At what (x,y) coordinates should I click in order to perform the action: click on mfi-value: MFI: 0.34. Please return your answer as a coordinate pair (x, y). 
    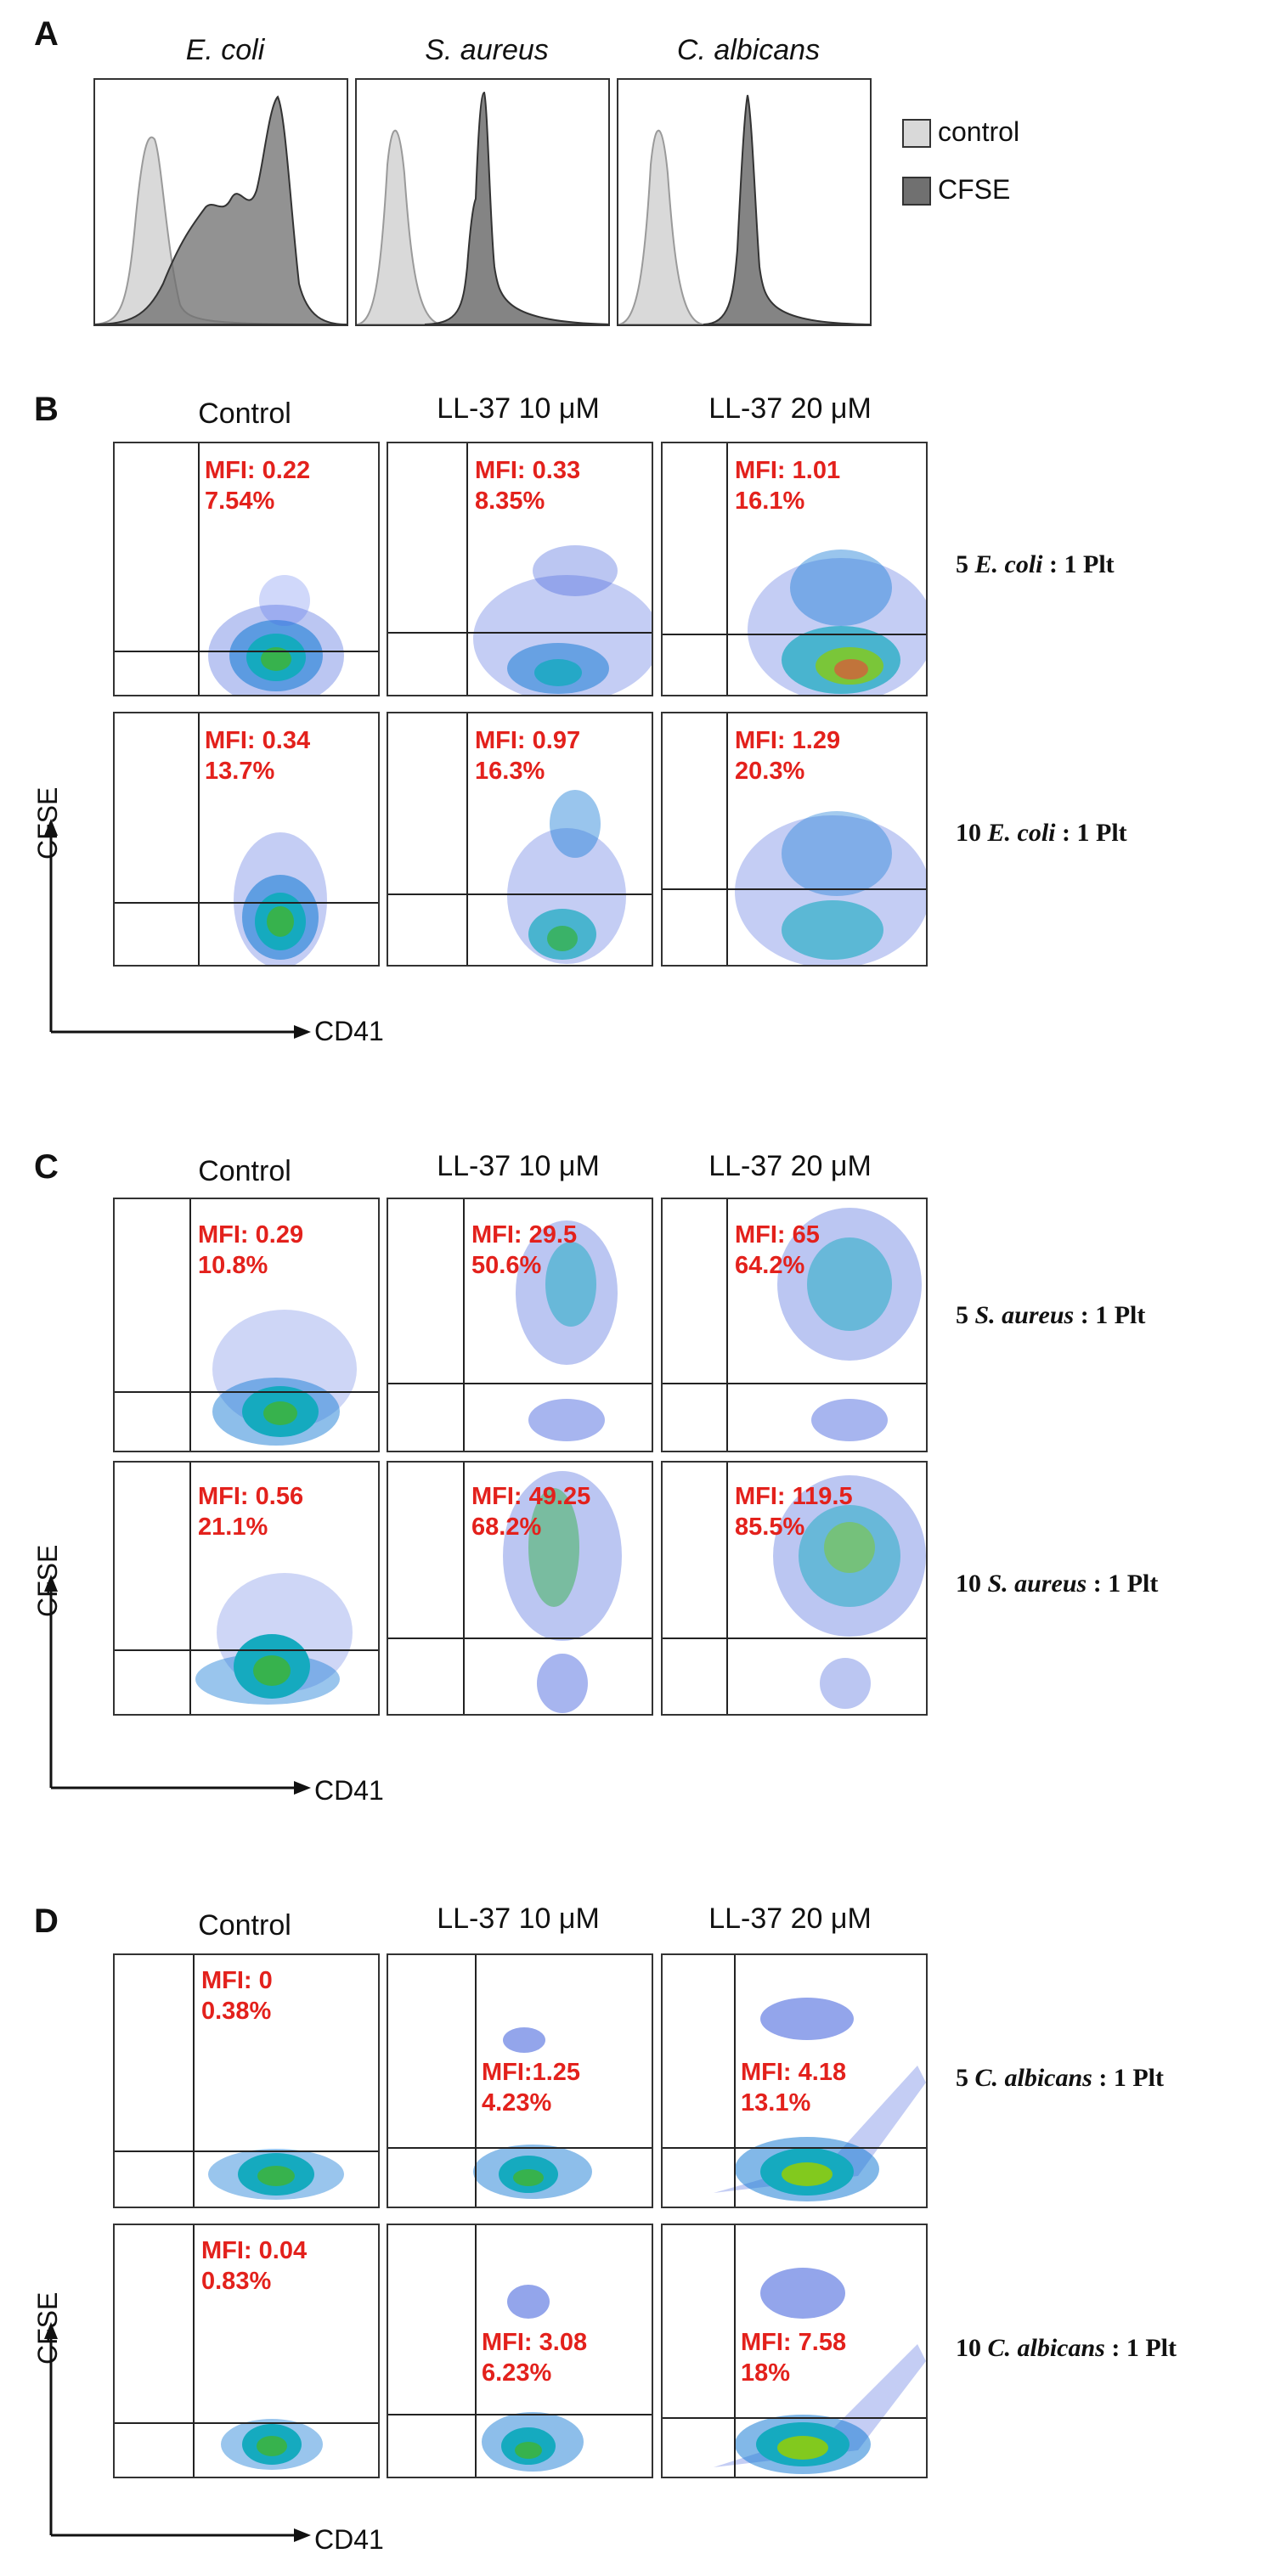
    Looking at the image, I should click on (258, 740).